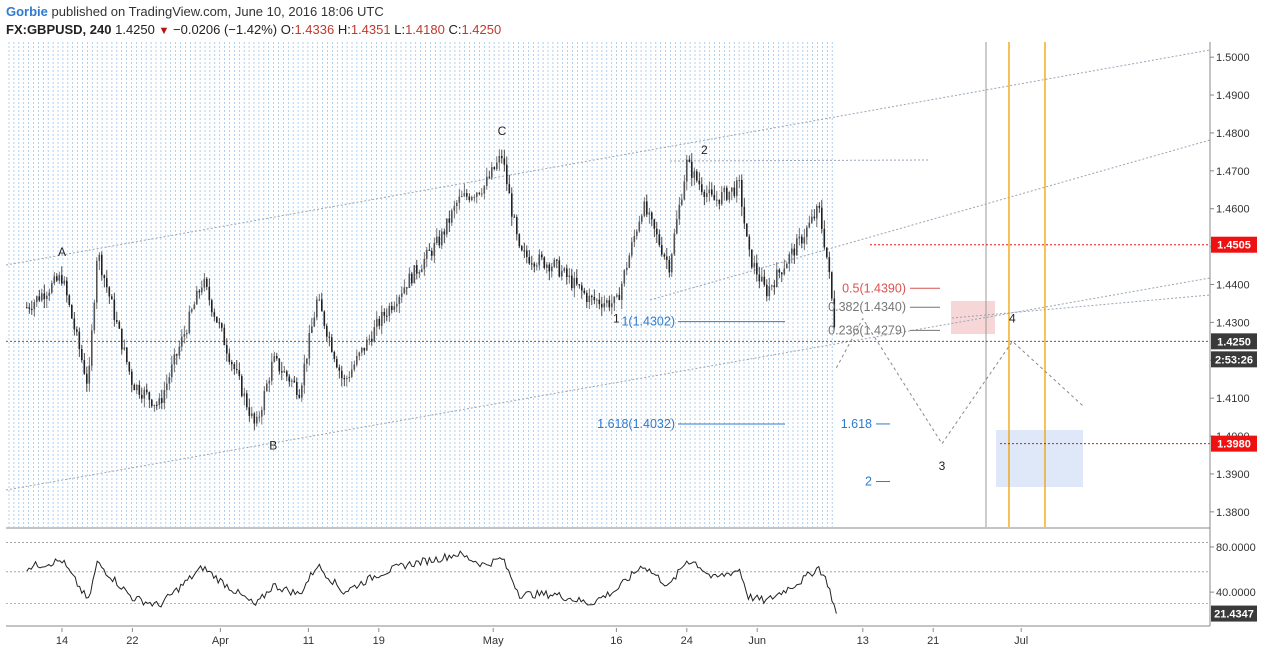 Image resolution: width=1268 pixels, height=654 pixels. Describe the element at coordinates (636, 424) in the screenshot. I see `fib-level-label: 1.618(1.4032)` at that location.